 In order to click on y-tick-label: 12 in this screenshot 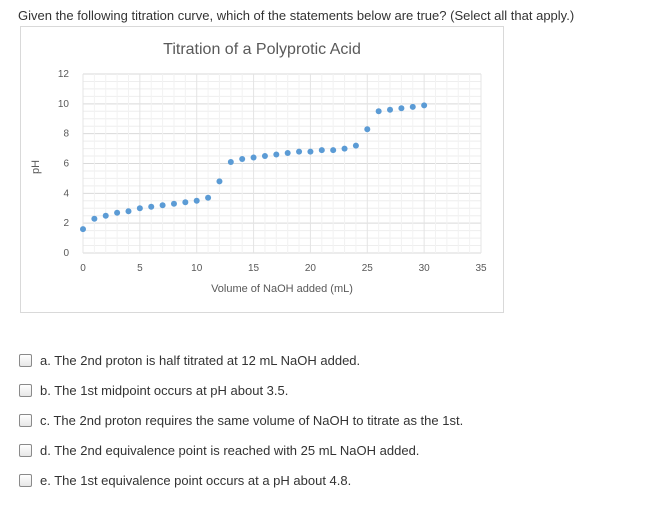, I will do `click(64, 74)`.